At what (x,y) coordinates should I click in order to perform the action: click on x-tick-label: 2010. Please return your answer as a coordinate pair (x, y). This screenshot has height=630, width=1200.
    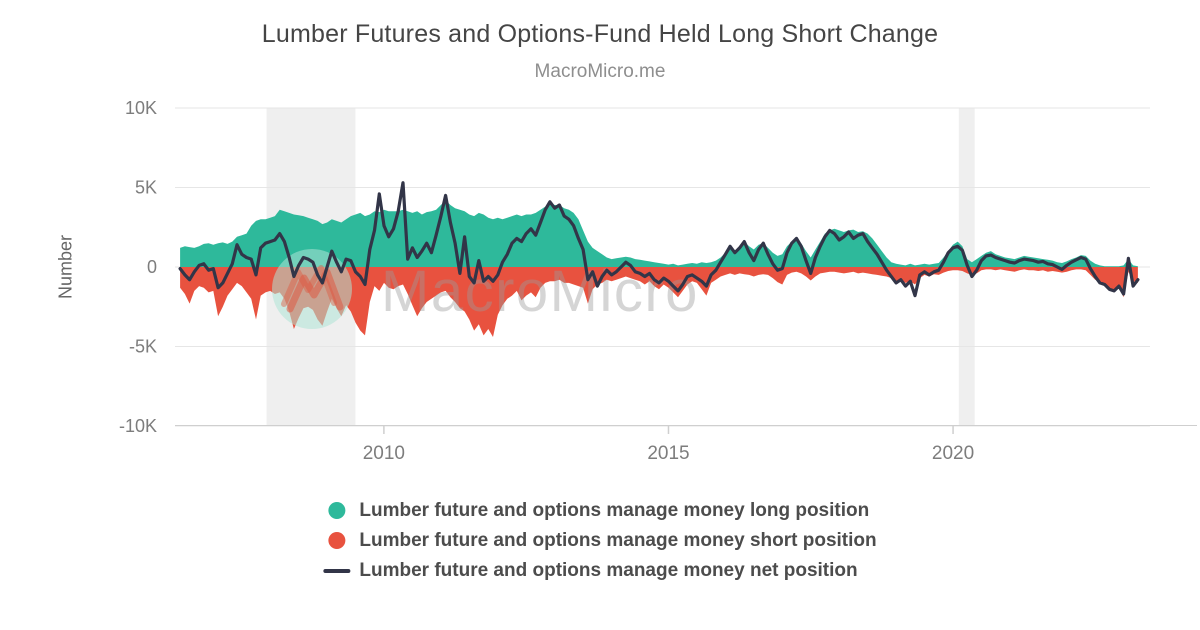
    Looking at the image, I should click on (384, 453).